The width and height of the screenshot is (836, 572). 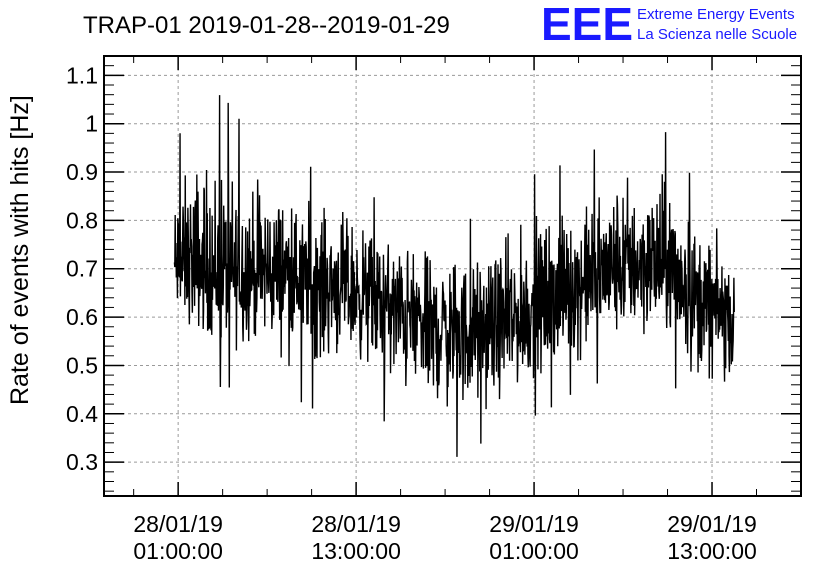 I want to click on y-tick-label: 0.7, so click(x=82, y=269).